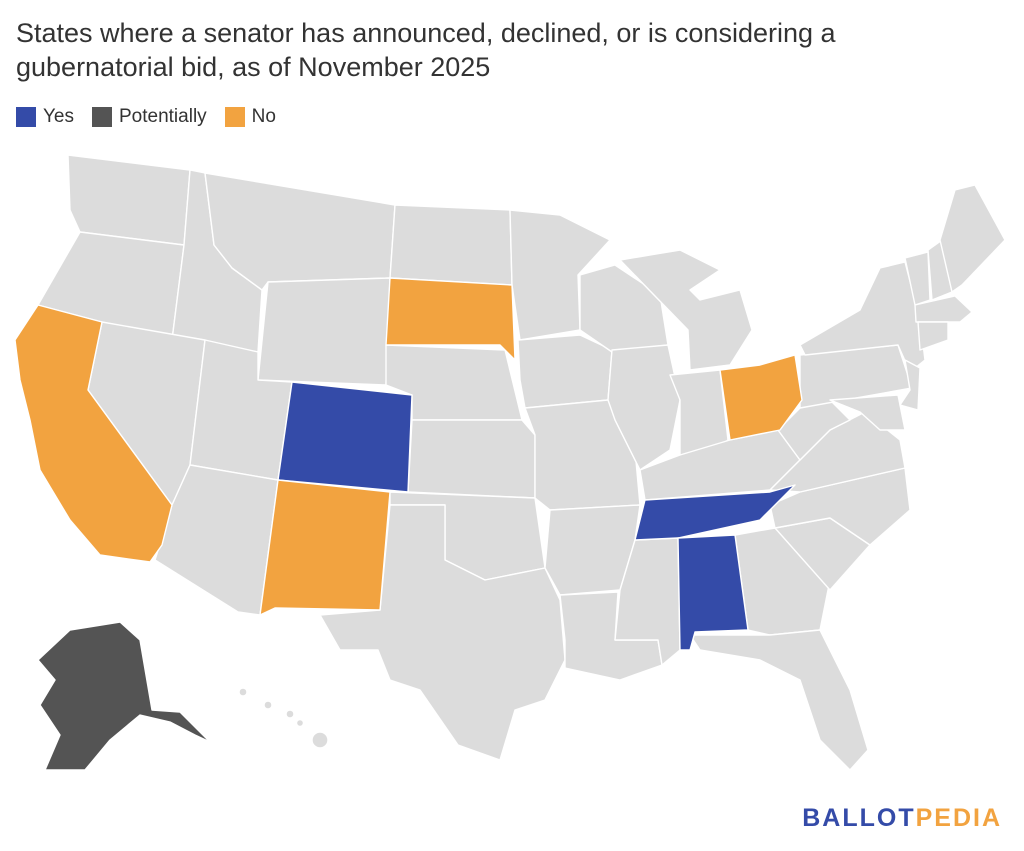  What do you see at coordinates (761, 397) in the screenshot?
I see `state-ohio` at bounding box center [761, 397].